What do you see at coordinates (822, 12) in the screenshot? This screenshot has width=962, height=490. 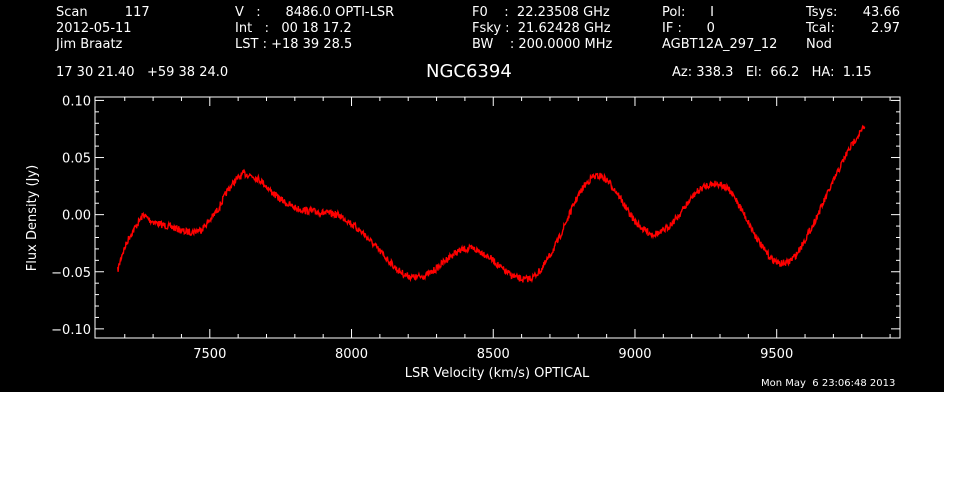 I see `tsys-label: Tsys:` at bounding box center [822, 12].